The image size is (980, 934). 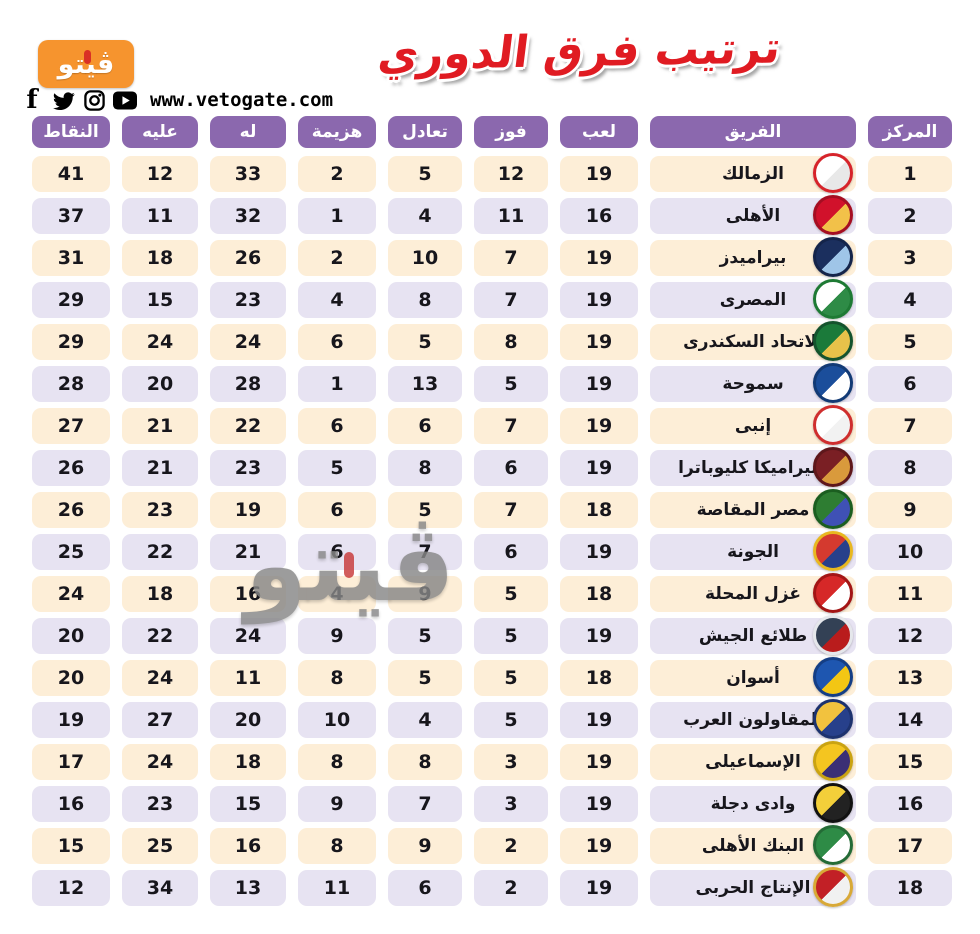 I want to click on team-name: مصر المقاصة, so click(x=753, y=510).